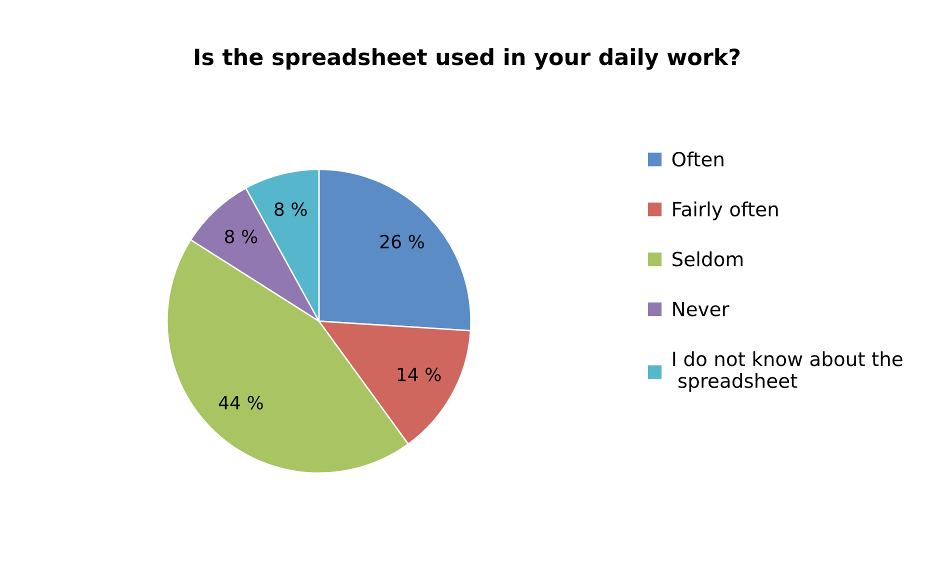  I want to click on chart-title: Is the spreadsheet used in your daily work?, so click(467, 59).